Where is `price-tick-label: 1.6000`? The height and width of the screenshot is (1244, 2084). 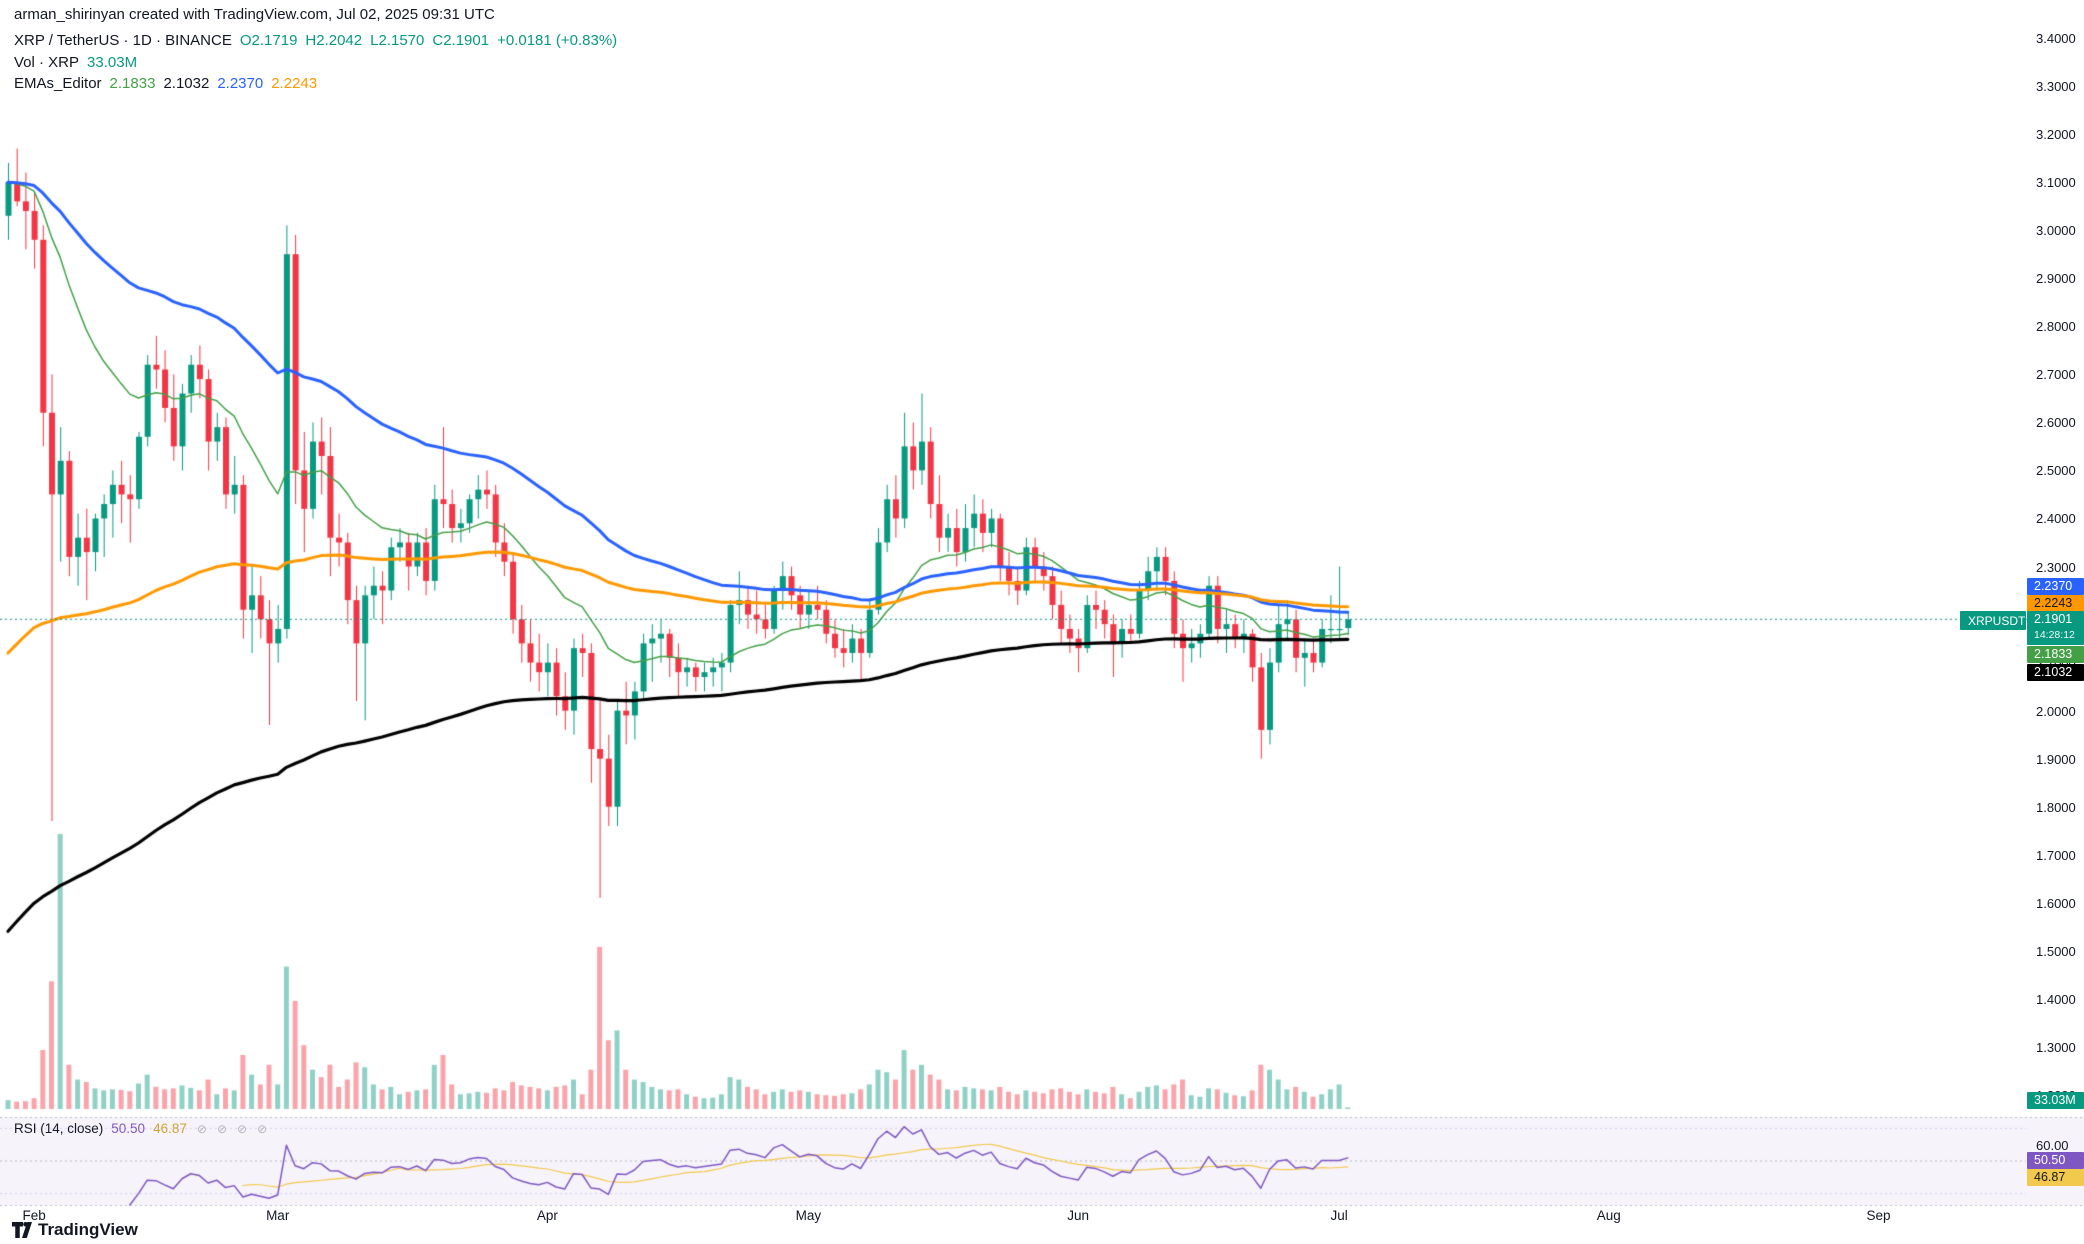
price-tick-label: 1.6000 is located at coordinates (2056, 903).